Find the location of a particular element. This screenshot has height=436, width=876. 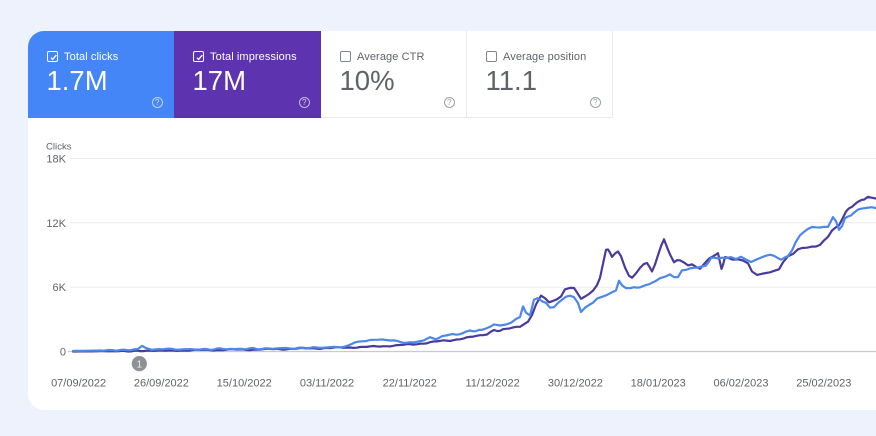

svg-text: 26/09/2022 is located at coordinates (161, 384).